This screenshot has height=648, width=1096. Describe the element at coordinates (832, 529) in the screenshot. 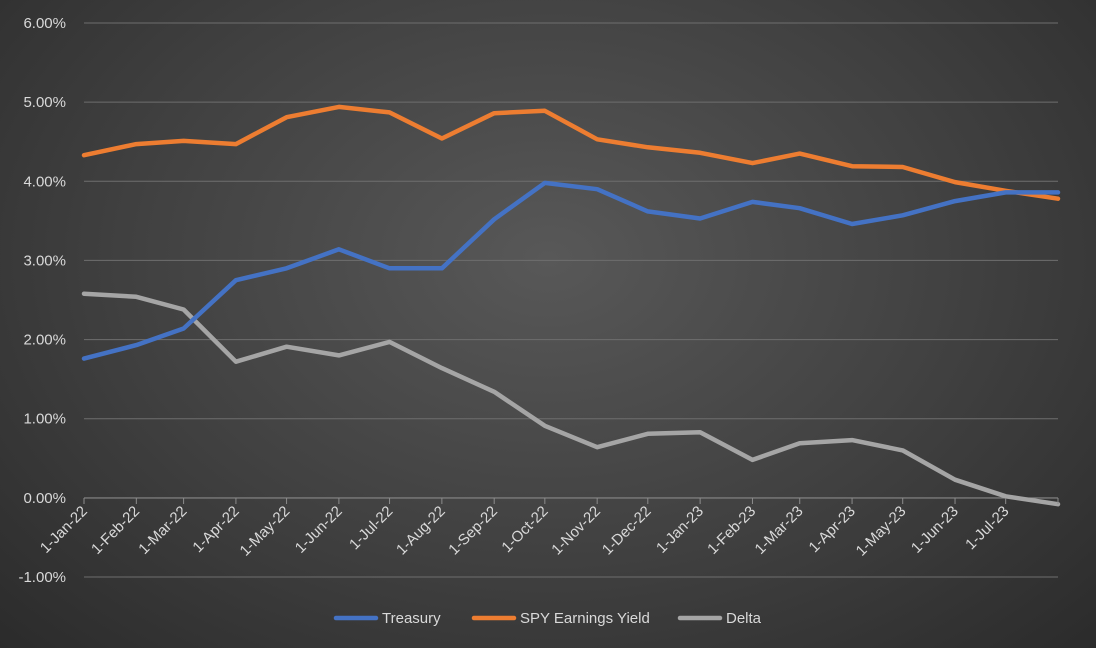

I see `x-tick-label: 1-Apr-23` at that location.